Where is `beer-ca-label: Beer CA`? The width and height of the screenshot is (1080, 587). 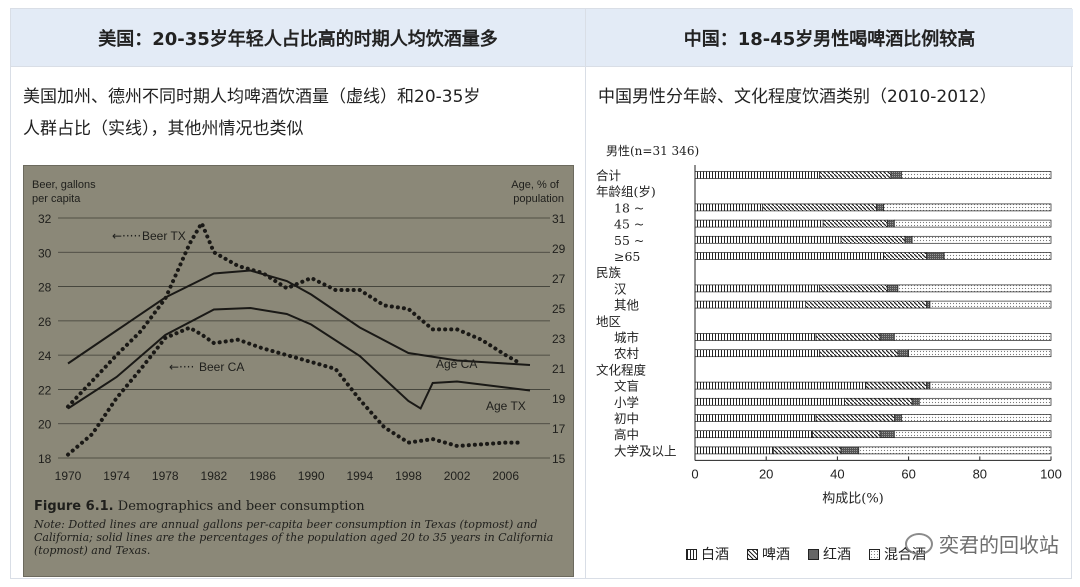
beer-ca-label: Beer CA is located at coordinates (221, 367).